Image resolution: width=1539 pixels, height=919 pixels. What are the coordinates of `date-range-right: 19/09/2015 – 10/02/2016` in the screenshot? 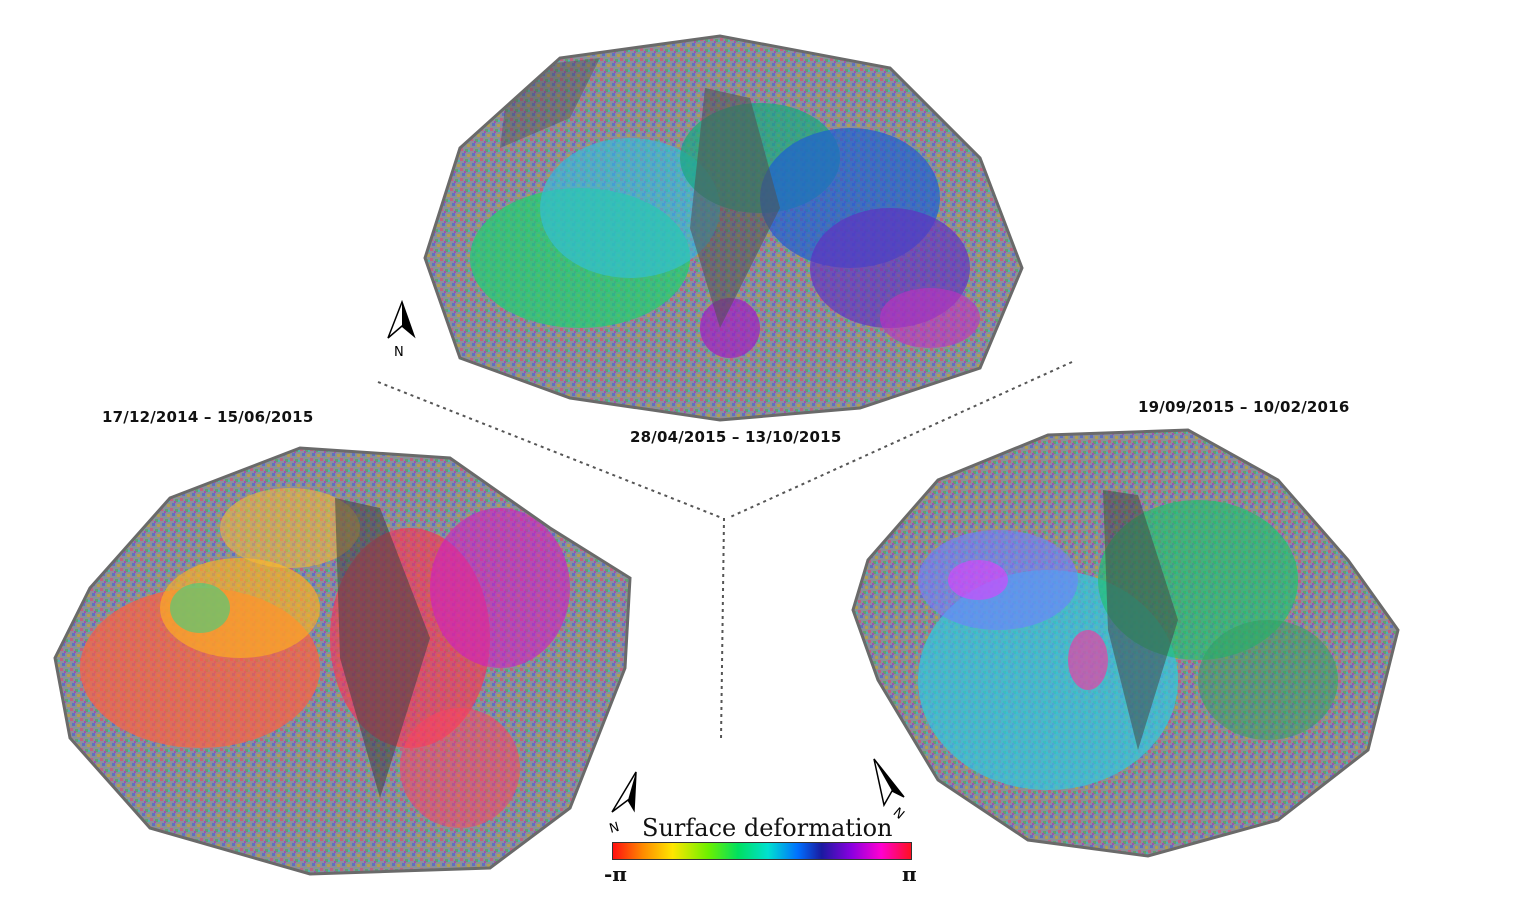 It's located at (1244, 407).